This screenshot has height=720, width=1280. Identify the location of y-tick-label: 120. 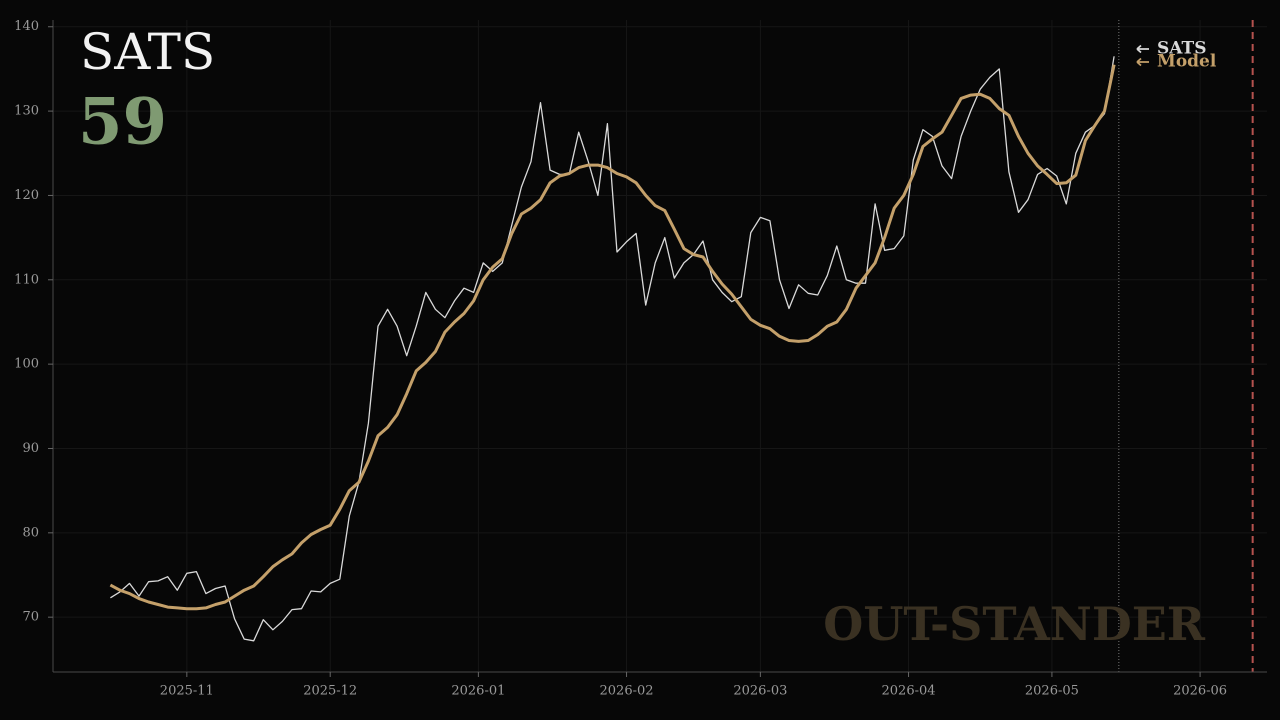
(26, 195).